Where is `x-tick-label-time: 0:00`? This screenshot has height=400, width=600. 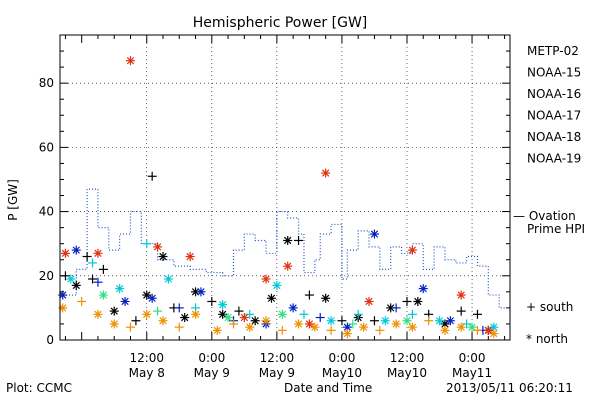
x-tick-label-time: 0:00 is located at coordinates (341, 358).